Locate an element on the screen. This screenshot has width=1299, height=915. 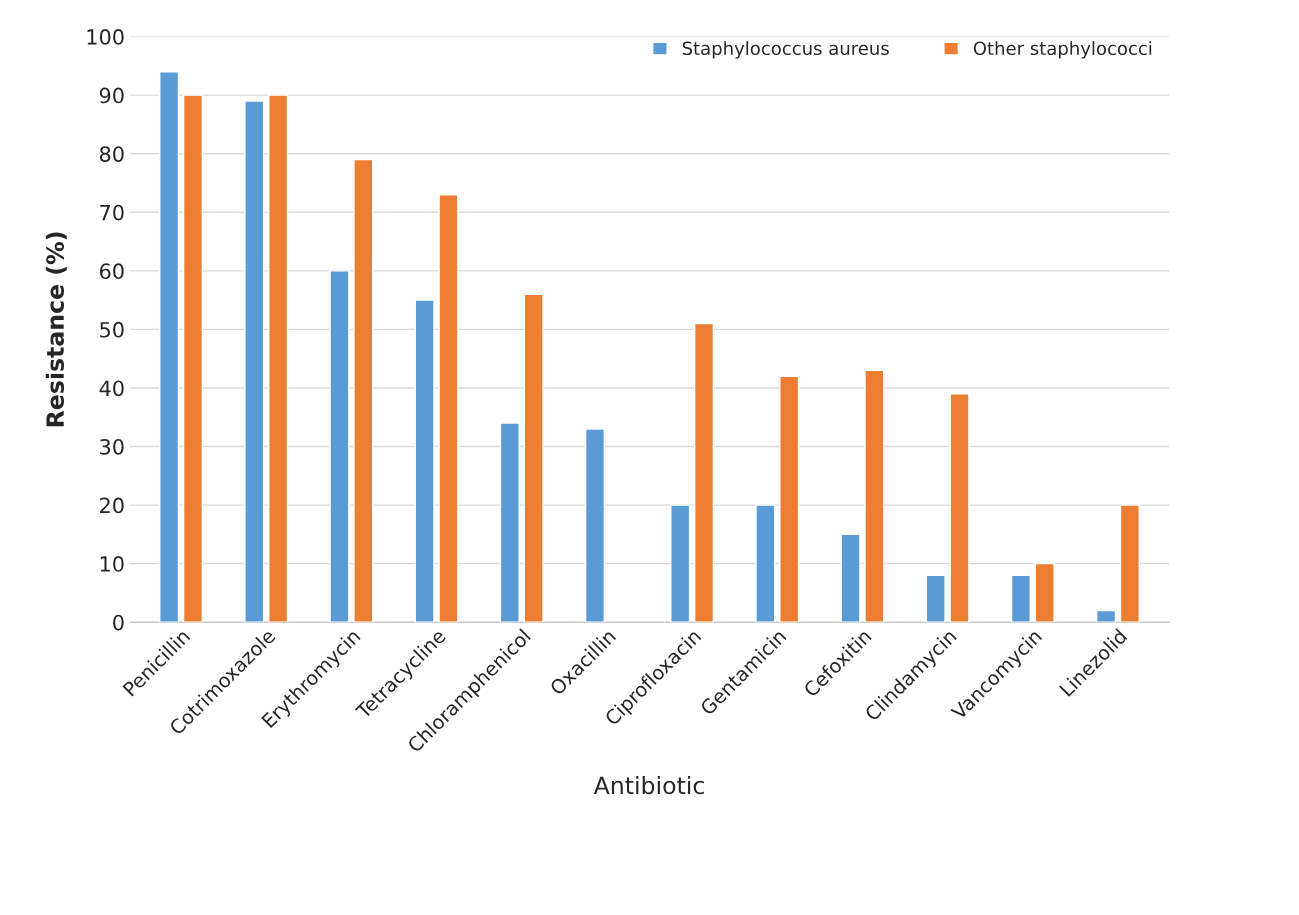
y-tick-label: 60 is located at coordinates (111, 271).